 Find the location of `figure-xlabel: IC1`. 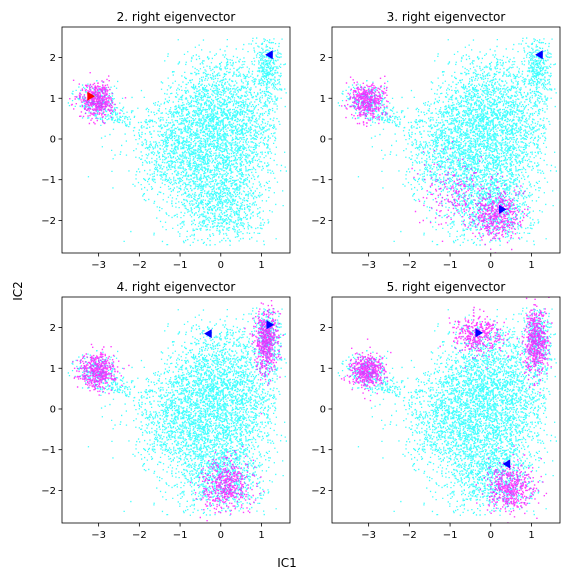

figure-xlabel: IC1 is located at coordinates (287, 563).